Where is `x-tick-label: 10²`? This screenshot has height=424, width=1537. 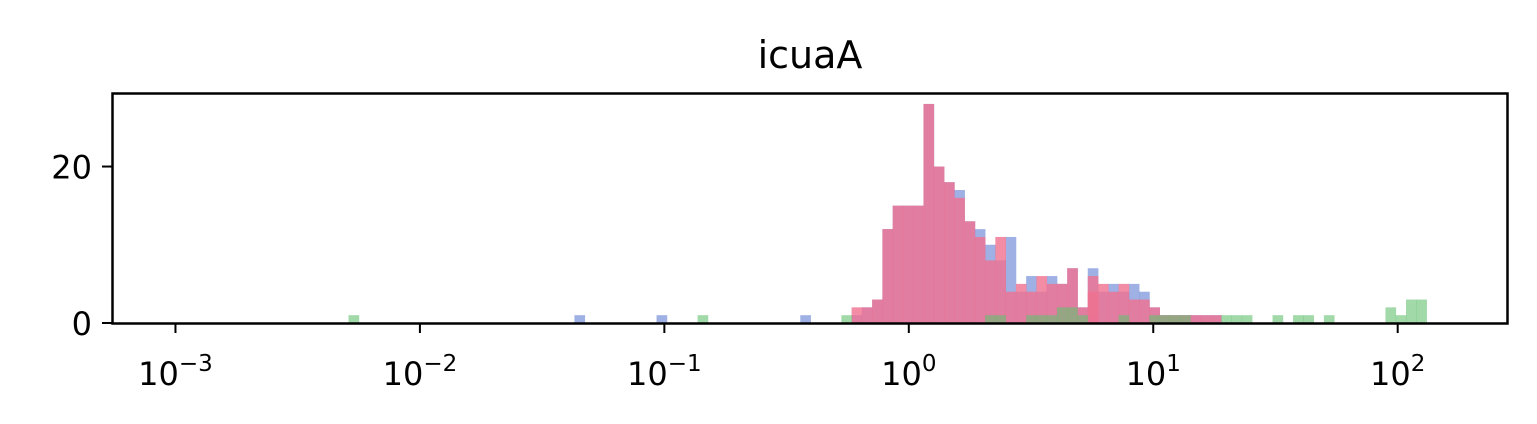 x-tick-label: 10² is located at coordinates (1397, 372).